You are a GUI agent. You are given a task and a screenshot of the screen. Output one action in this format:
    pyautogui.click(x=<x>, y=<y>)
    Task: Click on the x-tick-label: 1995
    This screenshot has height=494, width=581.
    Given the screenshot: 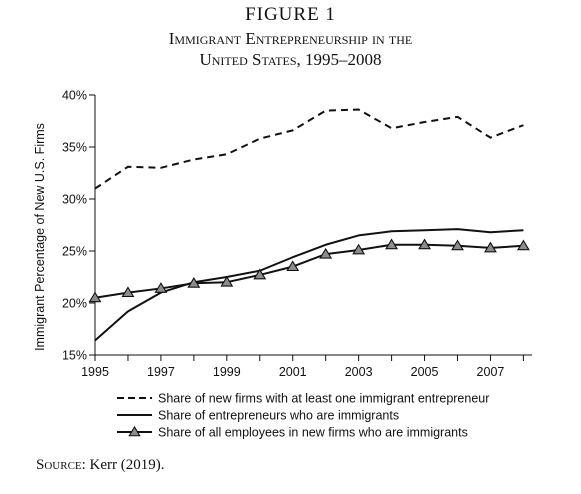 What is the action you would take?
    pyautogui.click(x=95, y=372)
    